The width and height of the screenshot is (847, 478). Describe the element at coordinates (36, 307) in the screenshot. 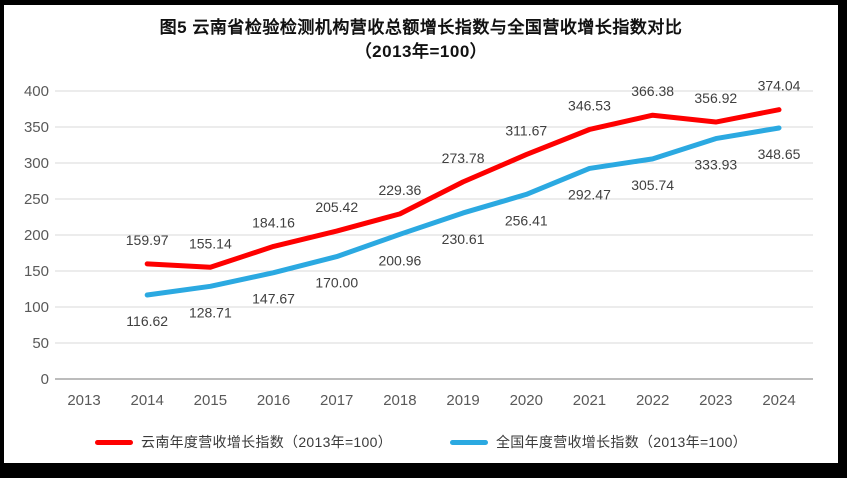

I see `y-tick-label: 100` at that location.